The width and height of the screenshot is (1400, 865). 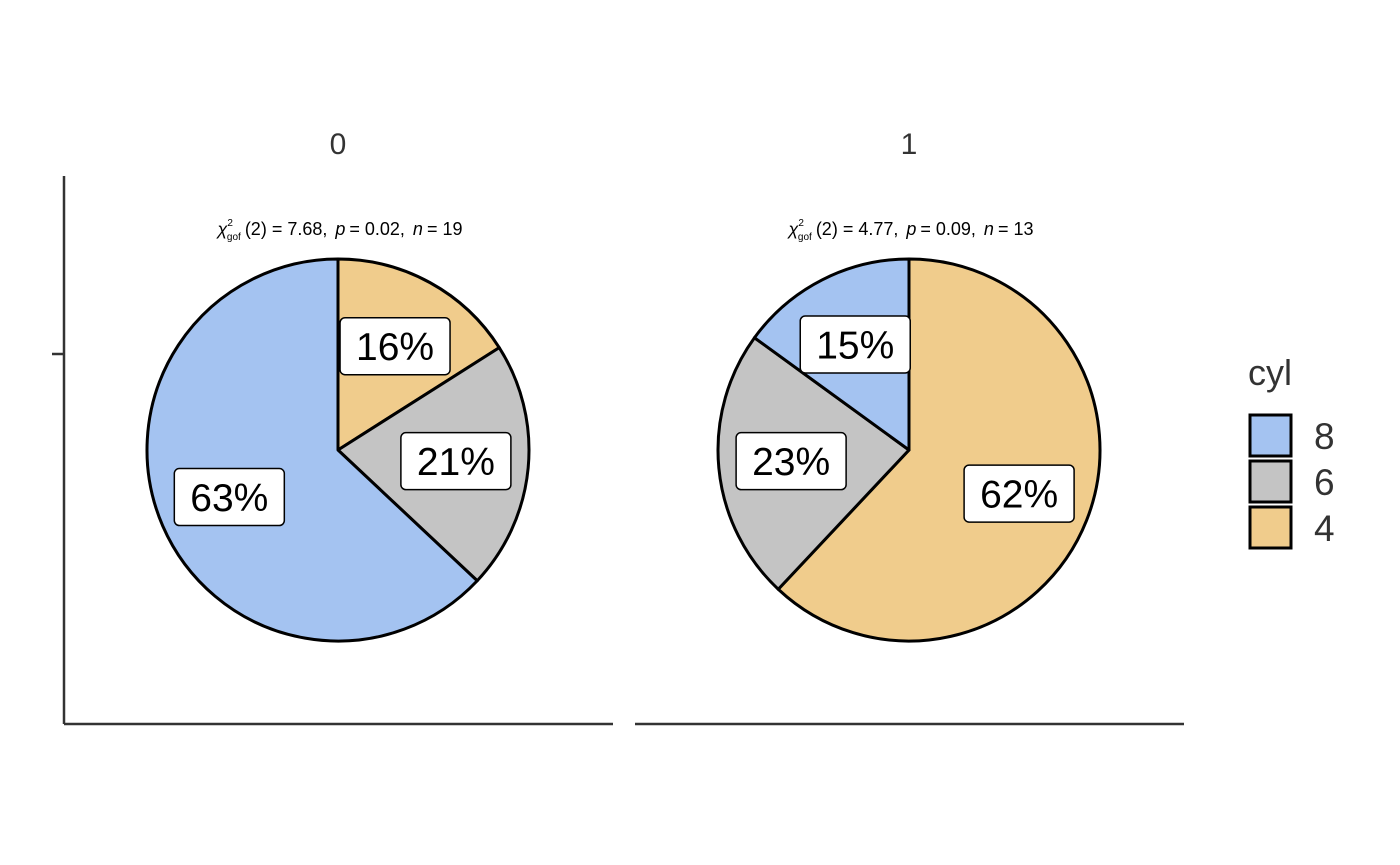 I want to click on facet-strip-label-0: 0, so click(x=338, y=144).